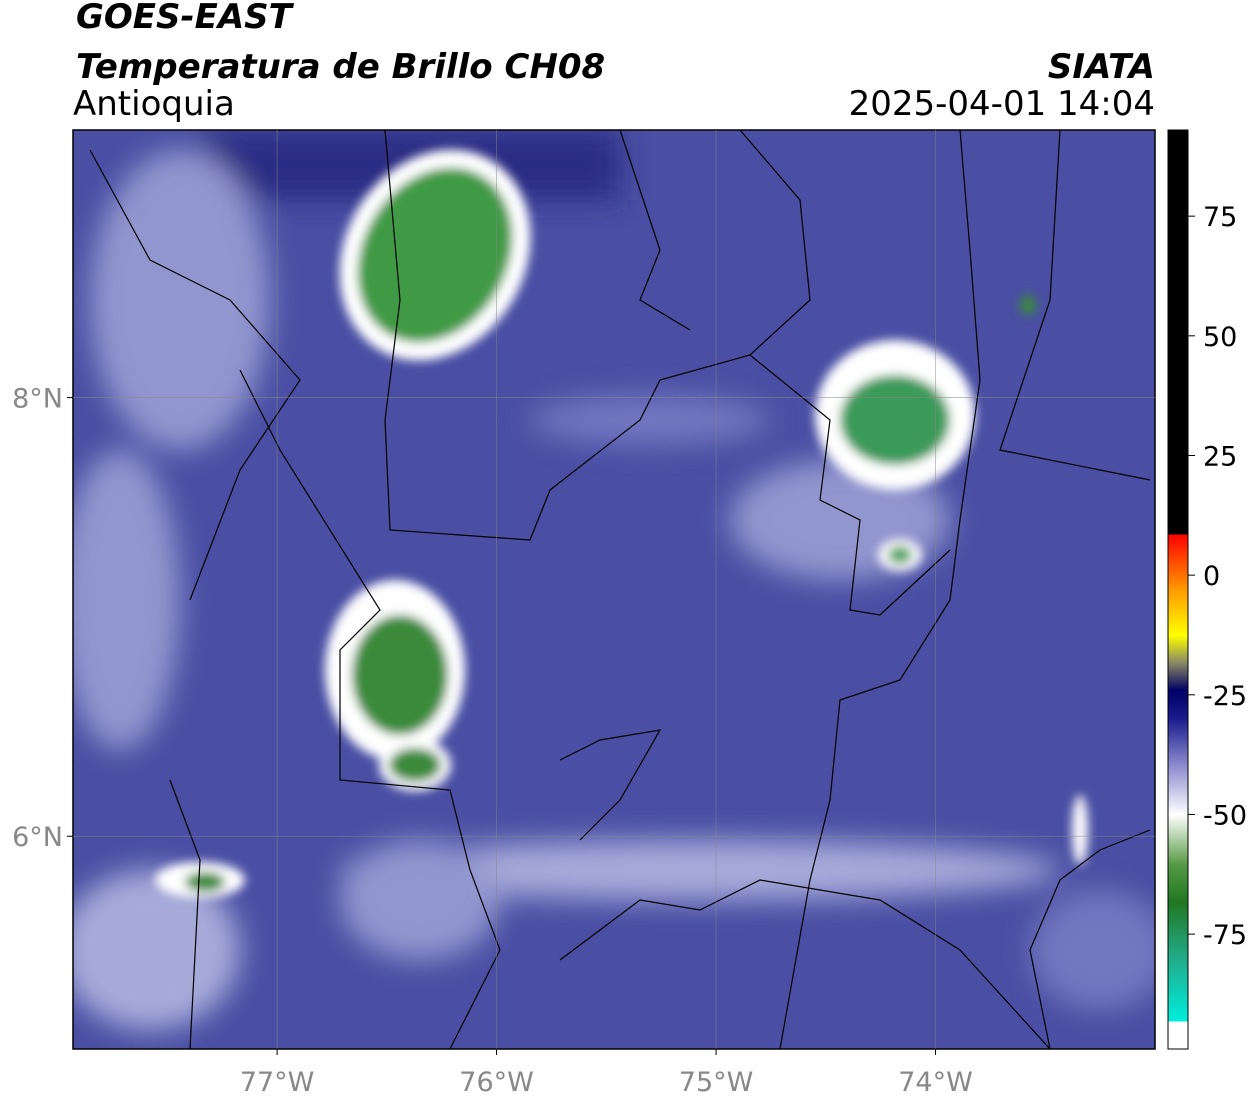 The image size is (1252, 1103). What do you see at coordinates (1225, 815) in the screenshot?
I see `colorbar-tick-label: -50` at bounding box center [1225, 815].